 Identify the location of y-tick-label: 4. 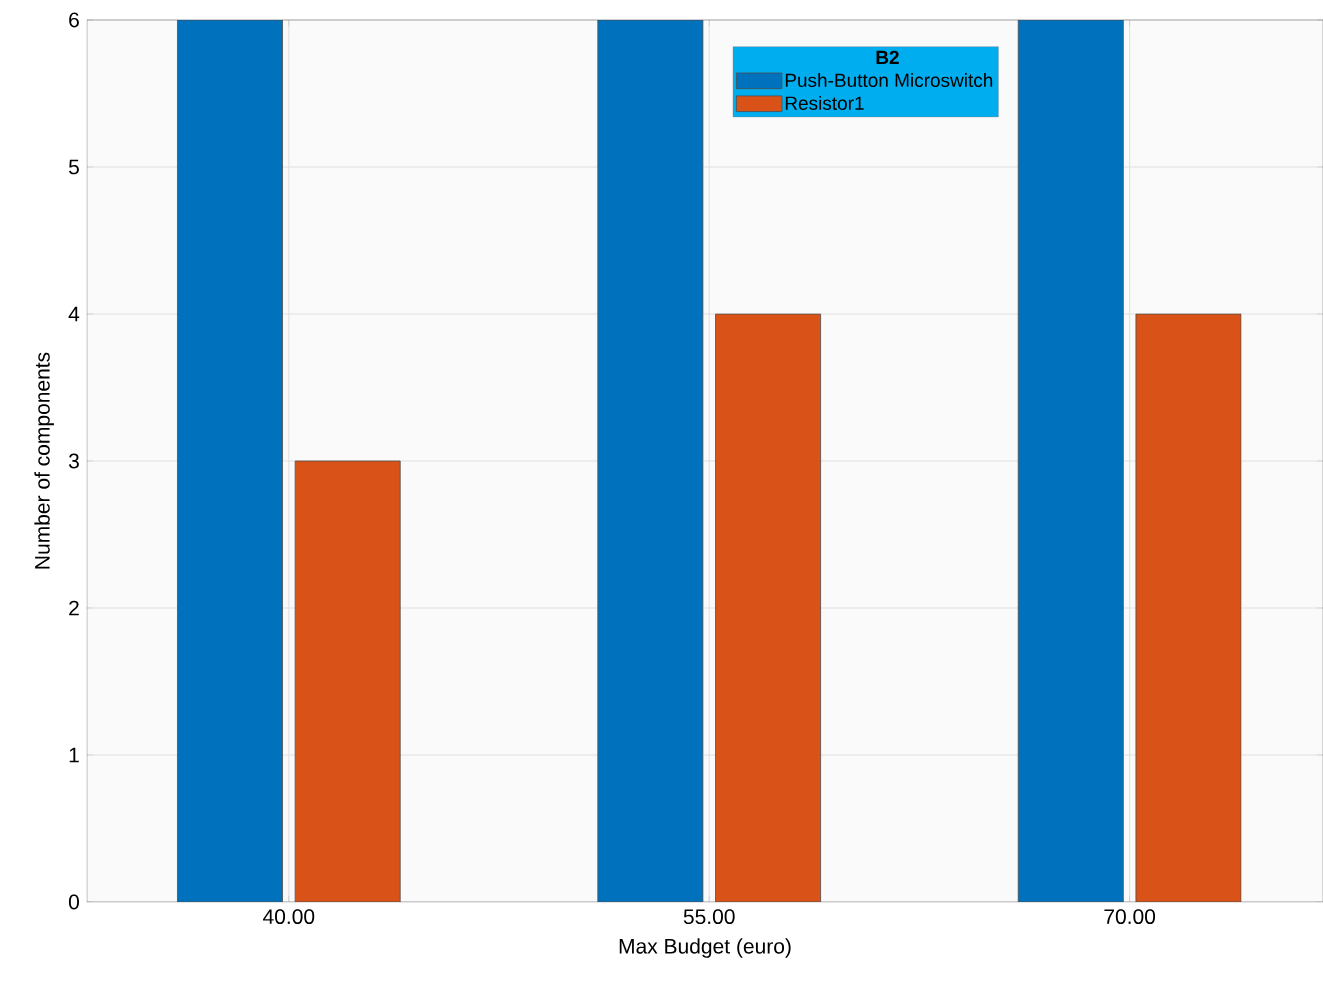
(74, 314).